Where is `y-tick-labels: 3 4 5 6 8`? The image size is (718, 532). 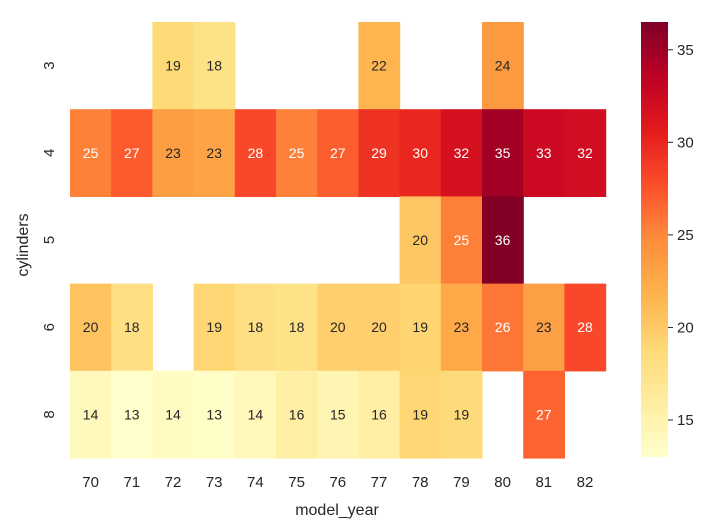
y-tick-labels: 3 4 5 6 8 is located at coordinates (49, 239).